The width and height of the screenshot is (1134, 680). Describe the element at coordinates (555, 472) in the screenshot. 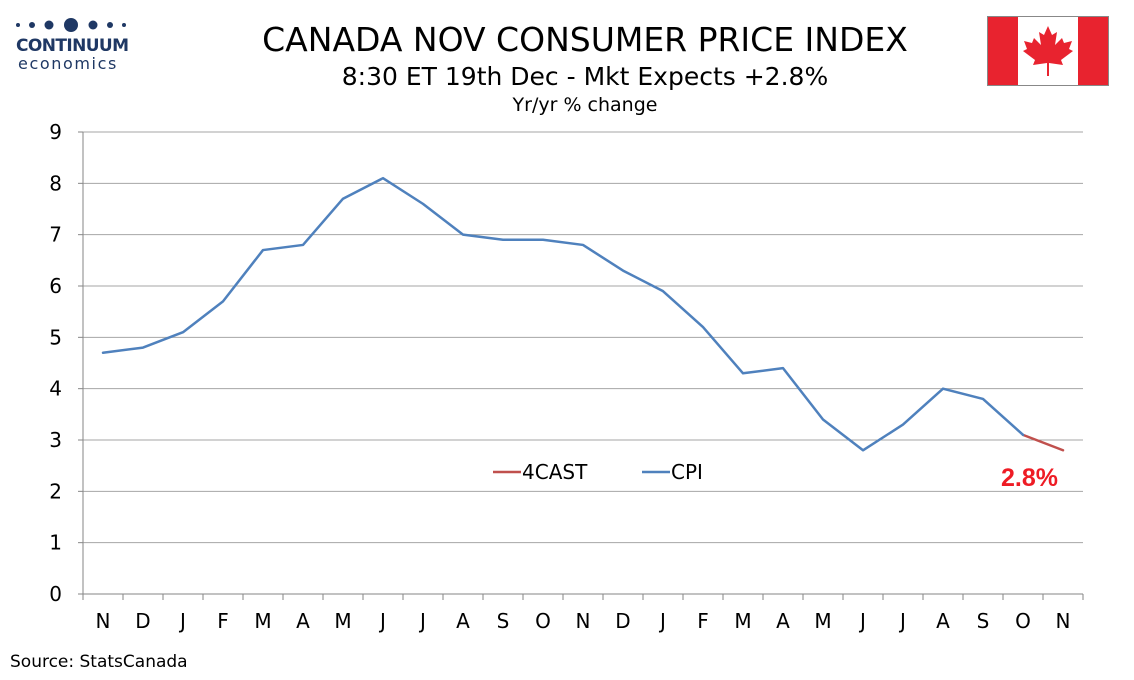

I see `legend-label-4cast: 4CAST` at that location.